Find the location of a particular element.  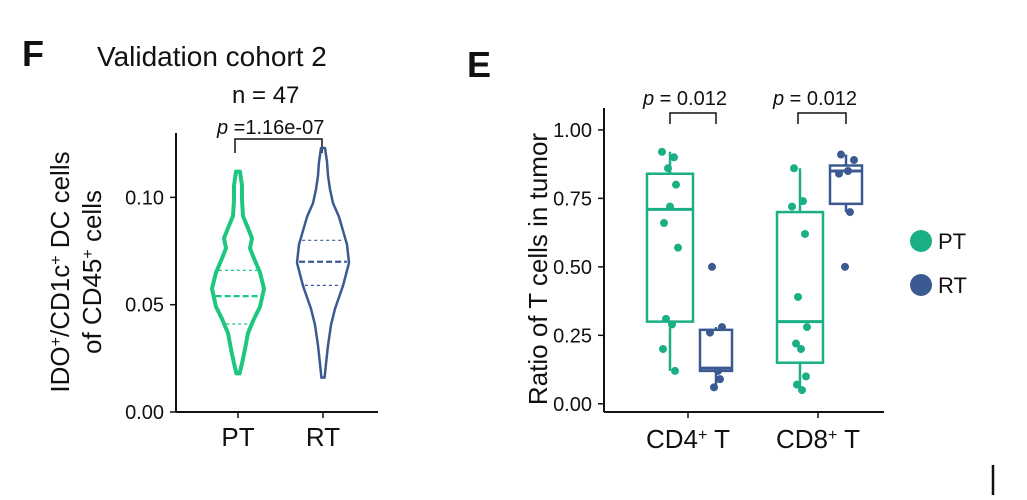

box-y-tick-label: 0.75 is located at coordinates (572, 199).